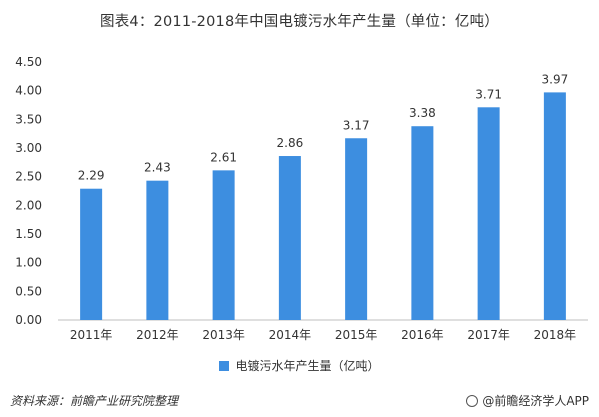 The width and height of the screenshot is (599, 417). Describe the element at coordinates (157, 250) in the screenshot. I see `bar-2012年` at that location.